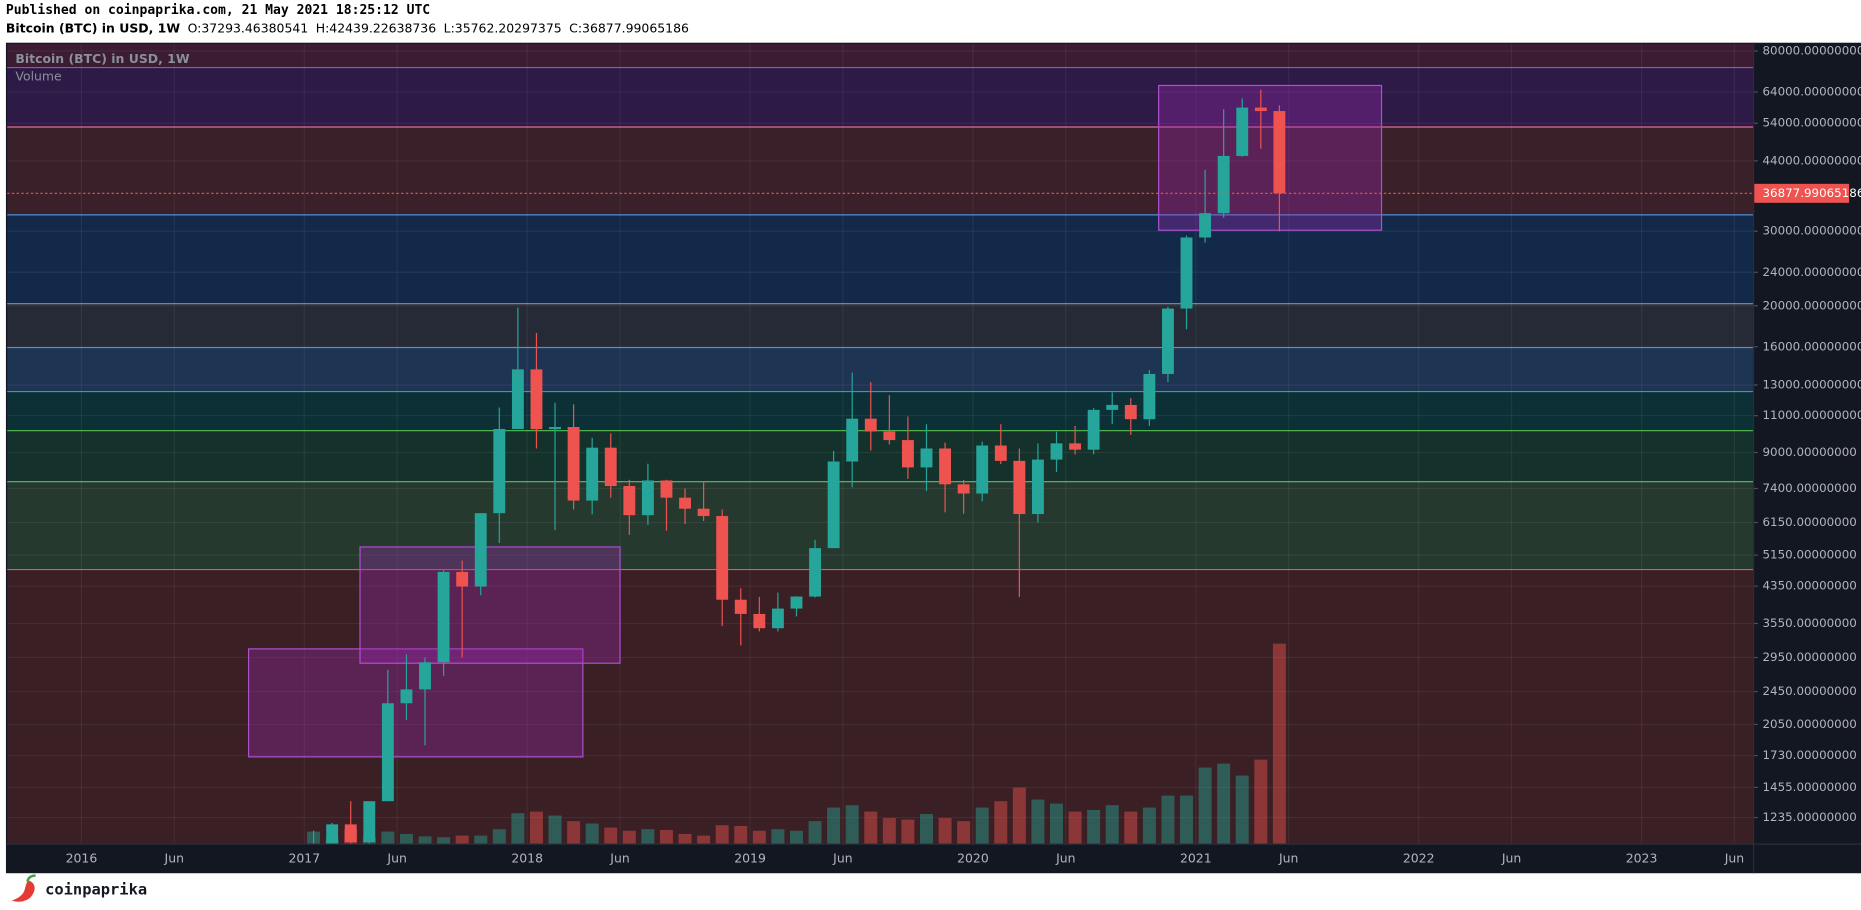 The width and height of the screenshot is (1861, 910). Describe the element at coordinates (527, 857) in the screenshot. I see `x-tick-label: 2018` at that location.